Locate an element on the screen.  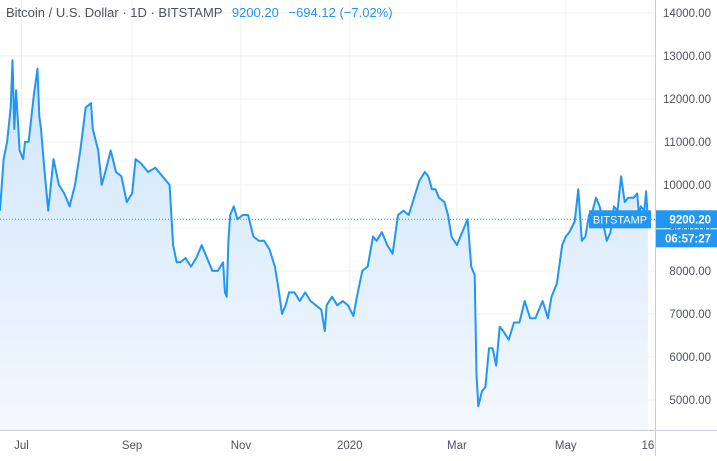
y-tick-label: 5000.00 is located at coordinates (690, 401).